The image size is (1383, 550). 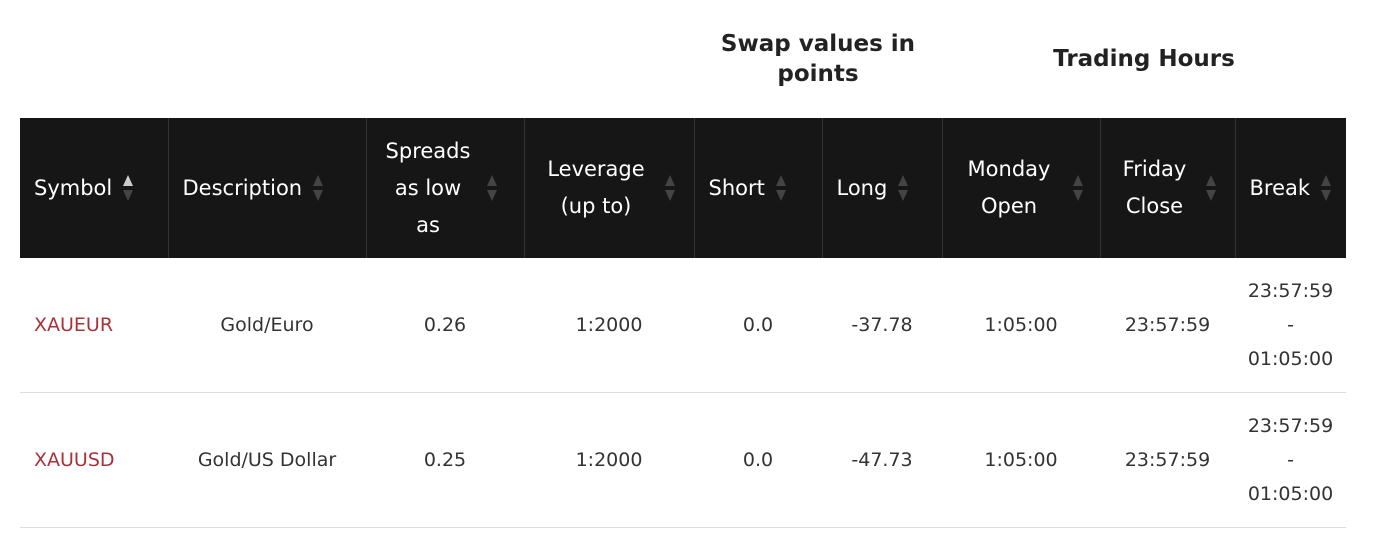 I want to click on header-text: Description, so click(x=242, y=187).